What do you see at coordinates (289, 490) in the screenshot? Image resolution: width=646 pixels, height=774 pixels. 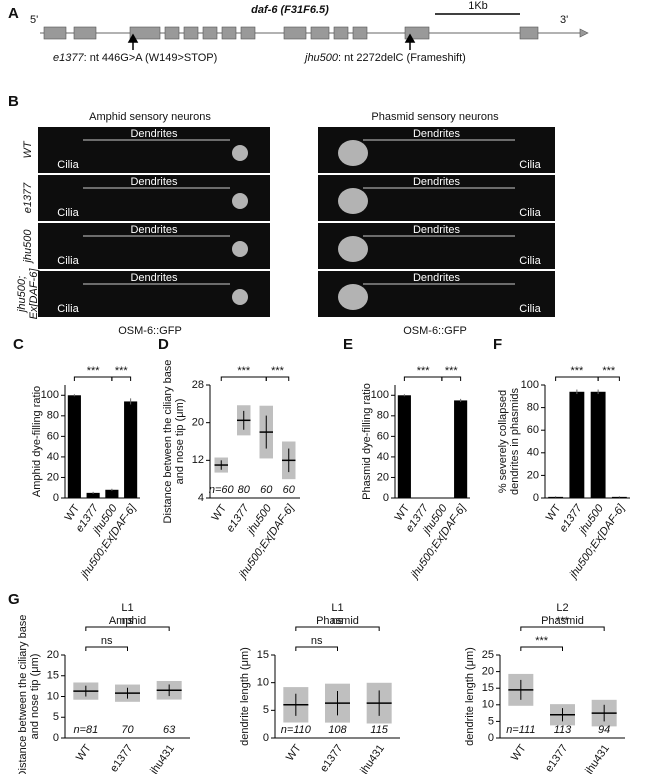 I see `n-label: 60` at bounding box center [289, 490].